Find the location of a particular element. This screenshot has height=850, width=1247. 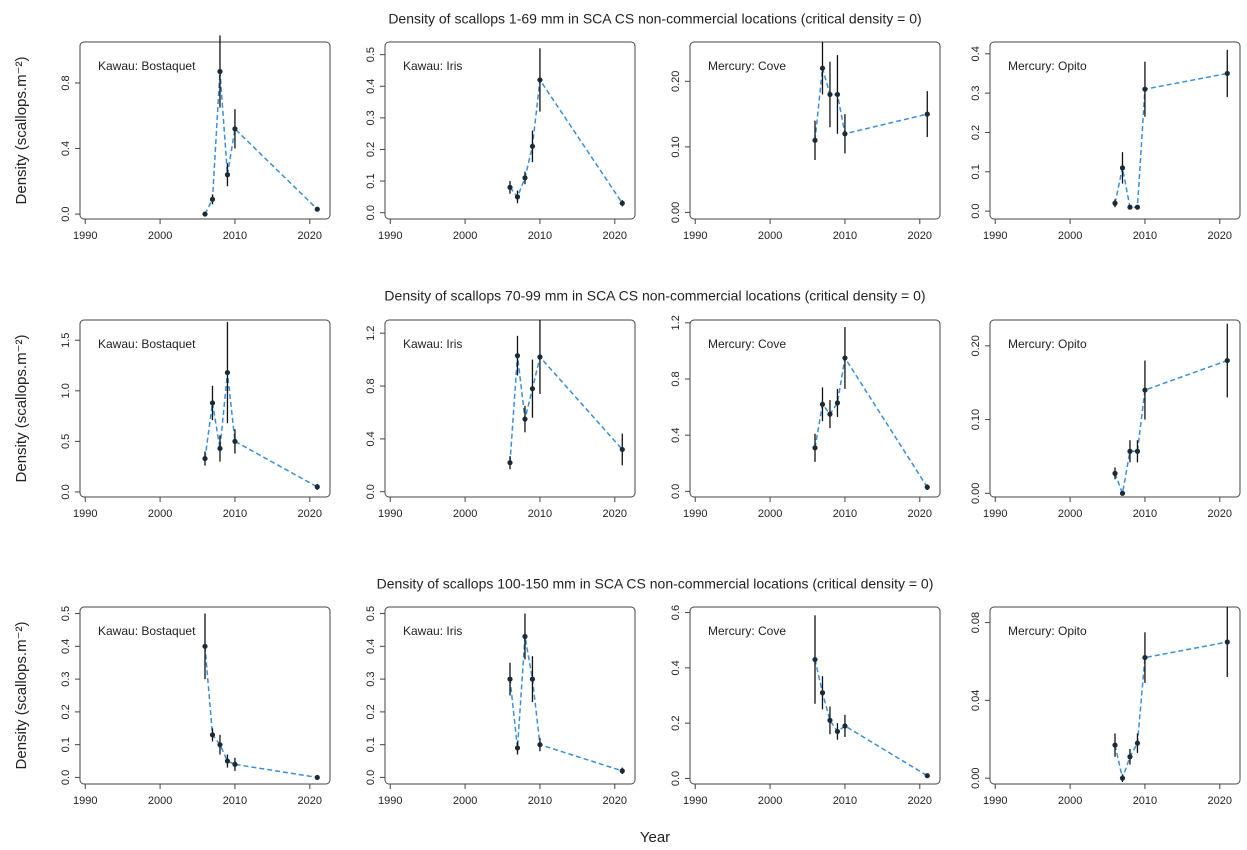

y-tick-label: 1.0 is located at coordinates (66, 390).